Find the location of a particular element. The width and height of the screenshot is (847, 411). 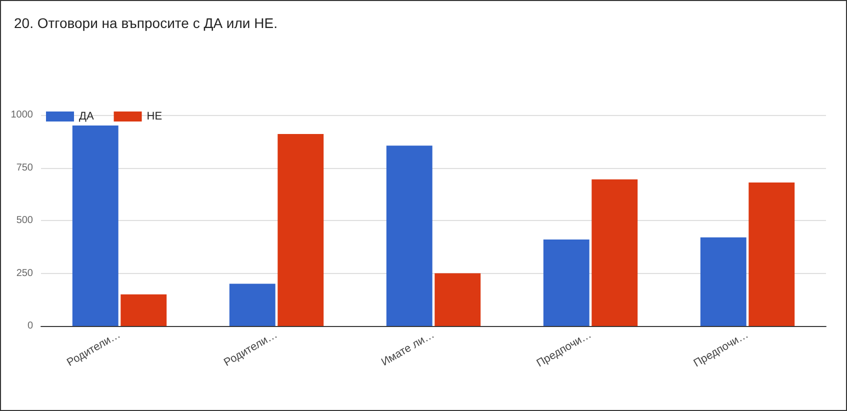

chart-title: 20. Отговори на въпросите с ДА или НЕ. is located at coordinates (146, 23).